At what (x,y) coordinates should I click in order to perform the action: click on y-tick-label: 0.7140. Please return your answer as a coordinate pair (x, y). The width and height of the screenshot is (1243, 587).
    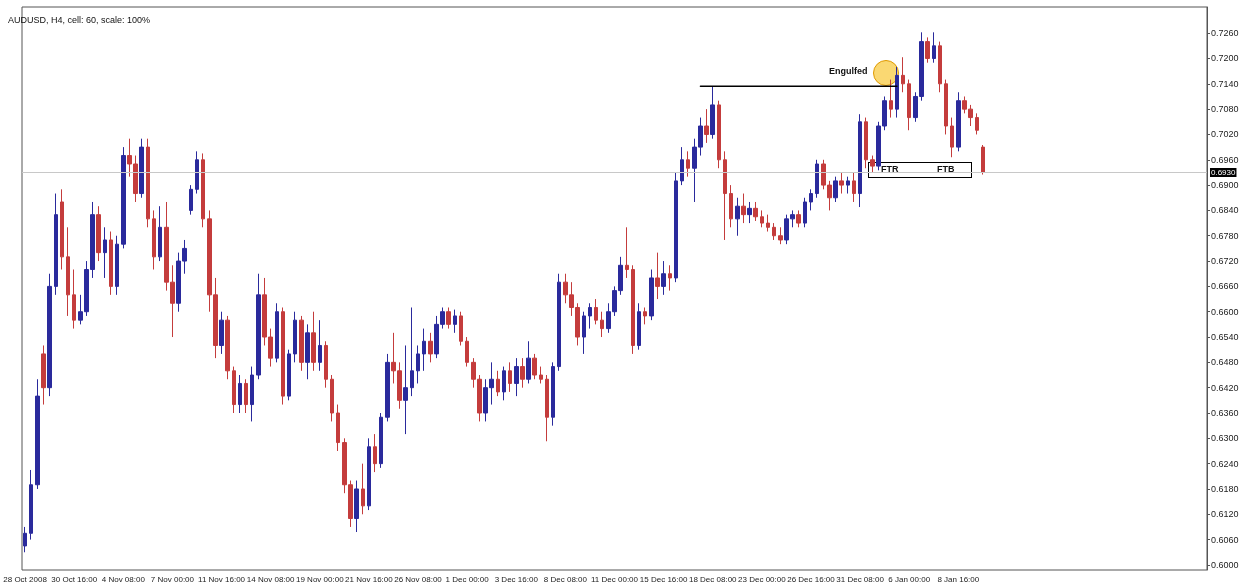
    Looking at the image, I should click on (1225, 83).